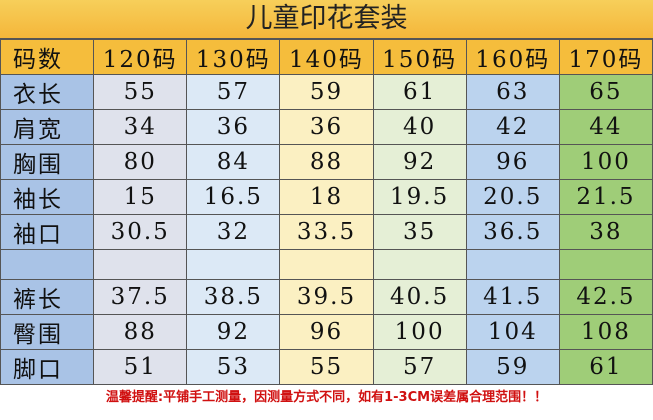 Image resolution: width=653 pixels, height=420 pixels. What do you see at coordinates (419, 297) in the screenshot?
I see `cell: 40.5` at bounding box center [419, 297].